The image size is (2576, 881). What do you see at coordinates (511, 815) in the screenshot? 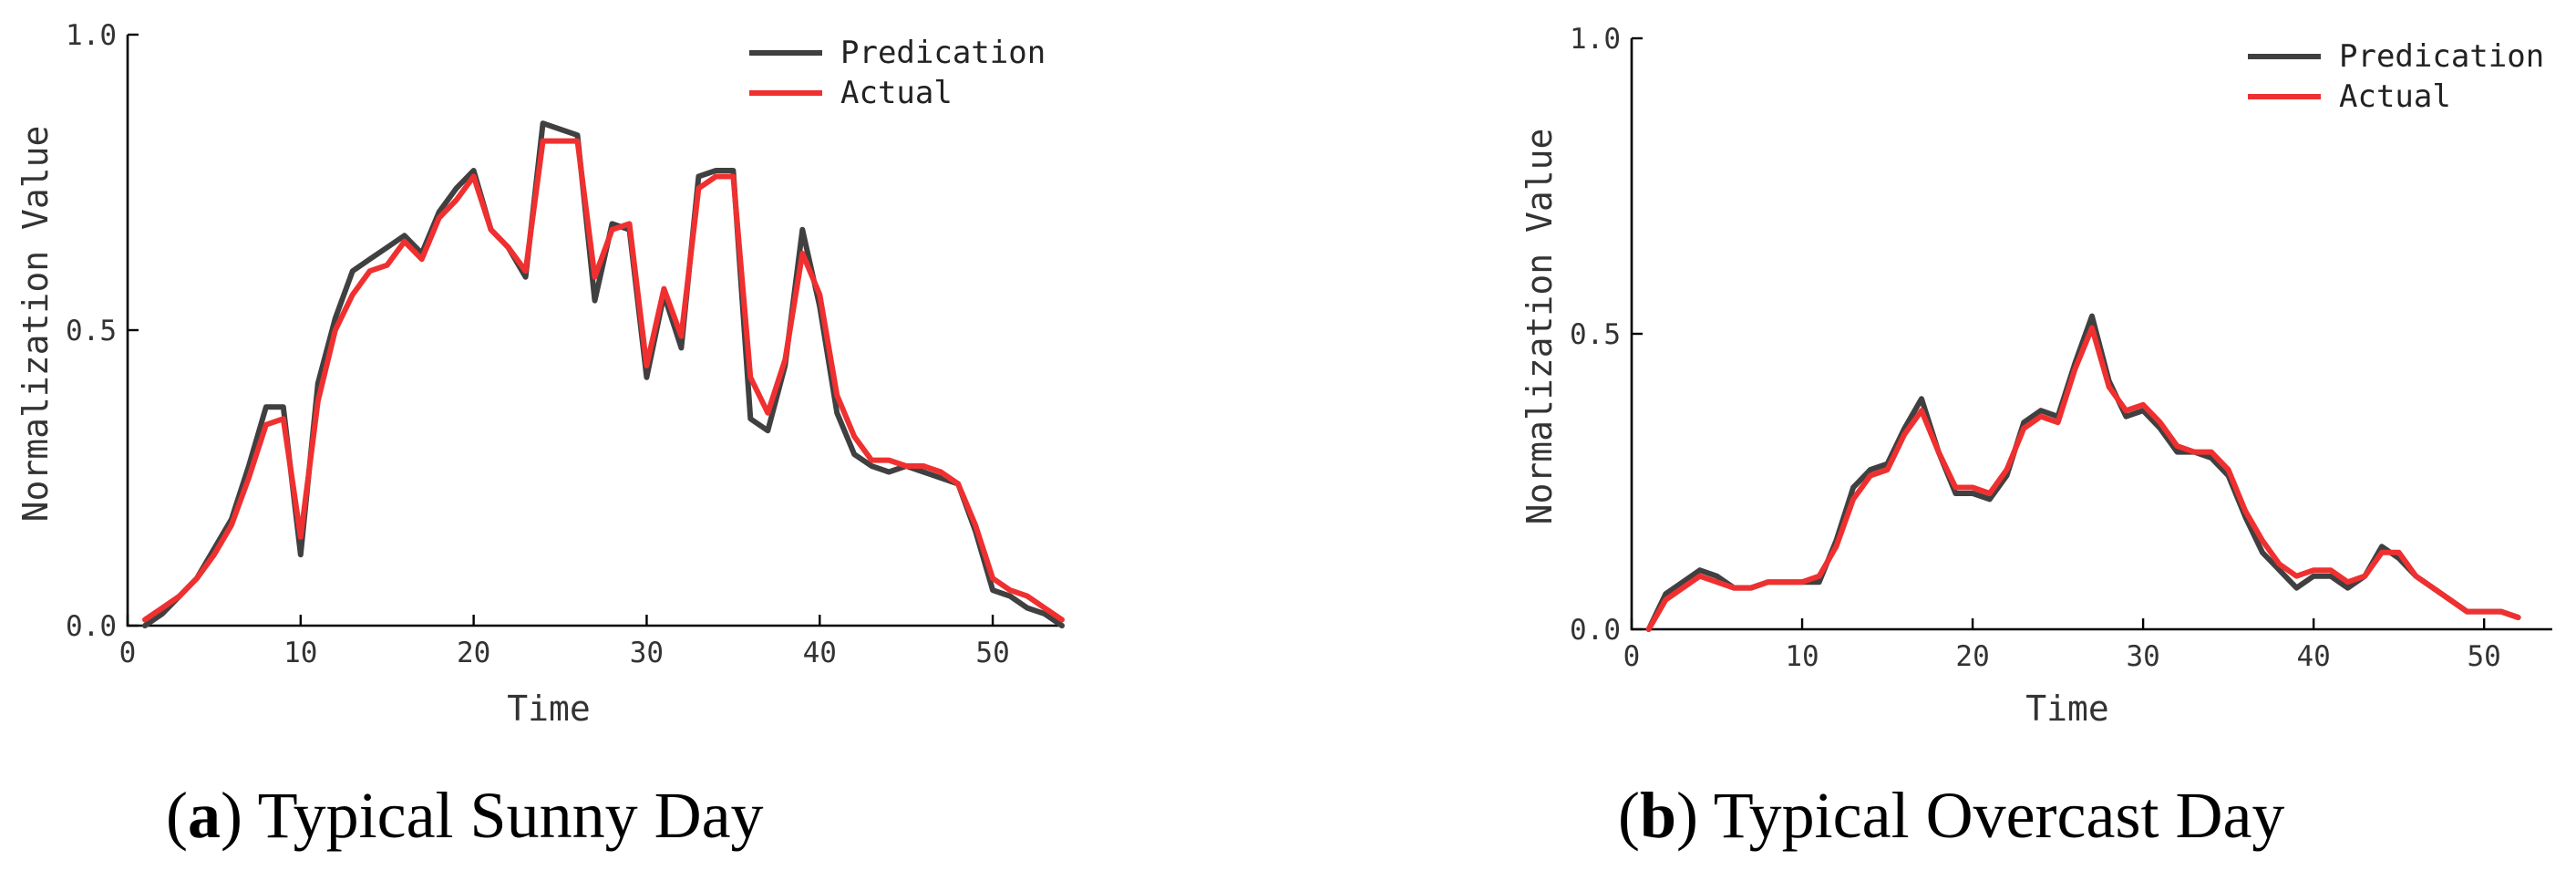
I see `panel-a-caption-title: Typical Sunny Day` at bounding box center [511, 815].